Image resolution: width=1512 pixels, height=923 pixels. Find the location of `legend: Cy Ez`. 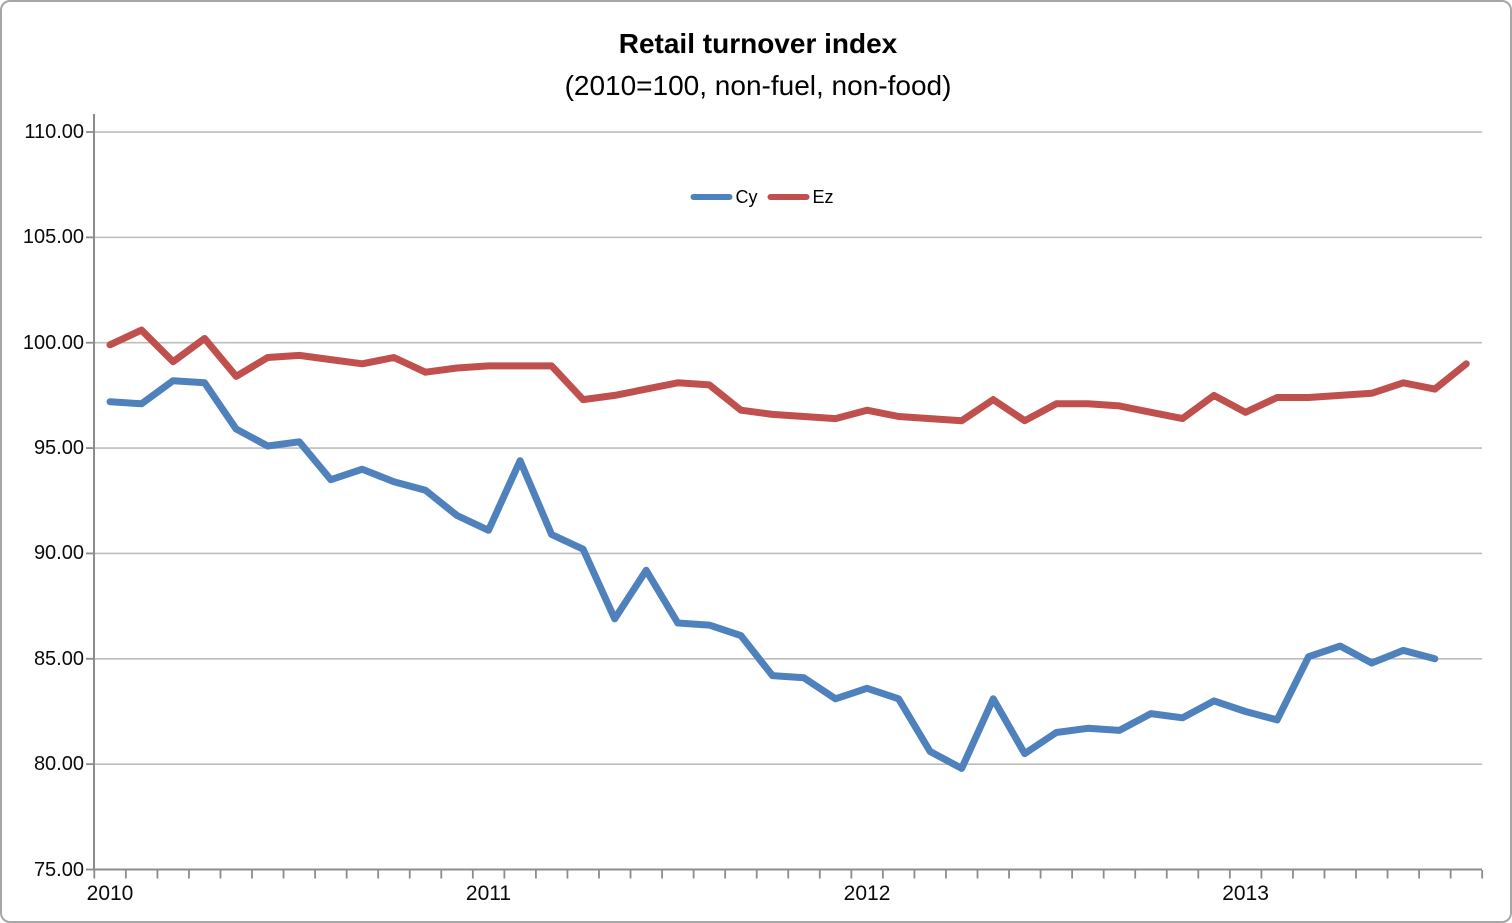

legend: Cy Ez is located at coordinates (762, 197).